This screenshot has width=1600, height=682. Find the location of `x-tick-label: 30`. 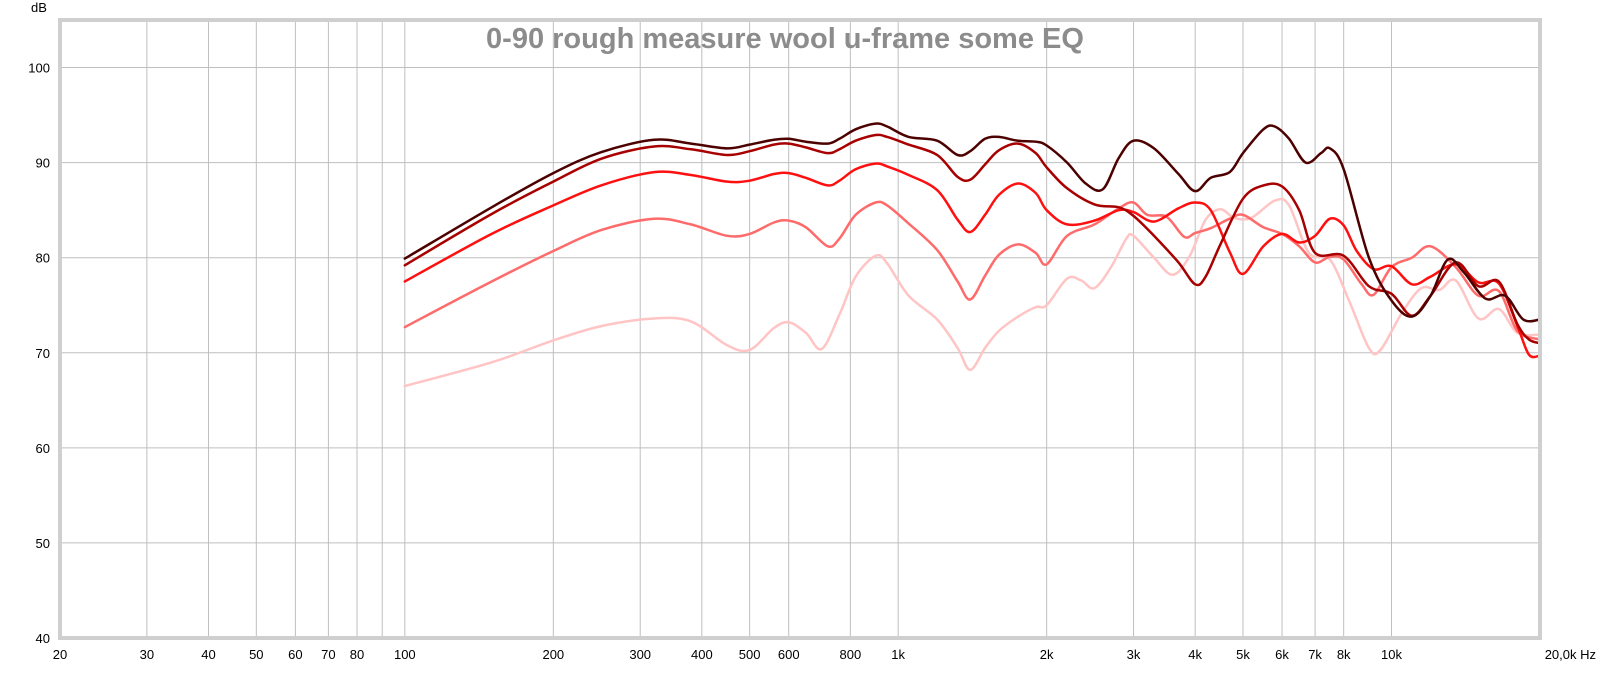

x-tick-label: 30 is located at coordinates (147, 654).